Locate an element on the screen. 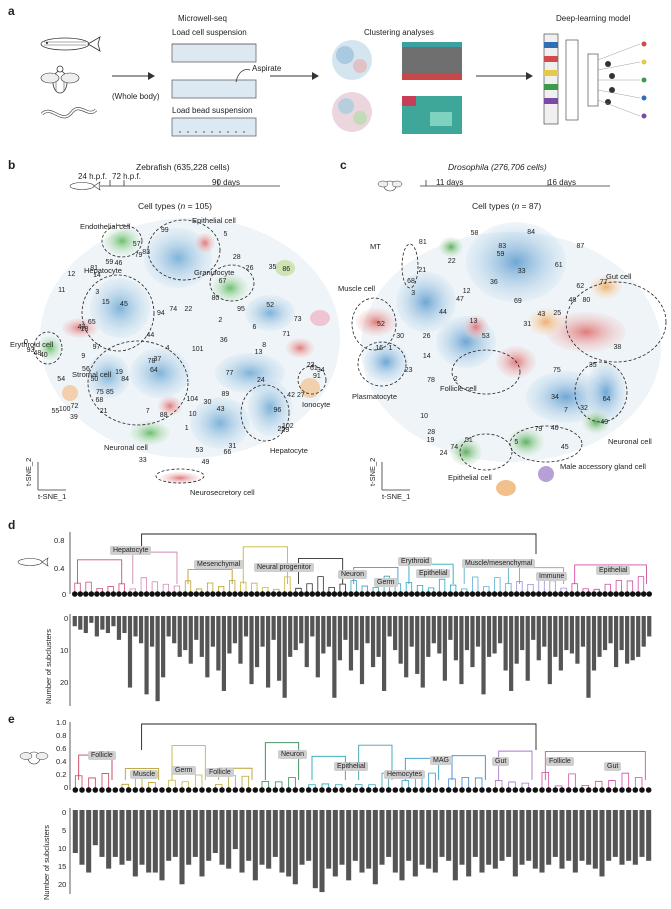 Image resolution: width=671 pixels, height=909 pixels. d-ytick-2: 0 is located at coordinates (64, 594).